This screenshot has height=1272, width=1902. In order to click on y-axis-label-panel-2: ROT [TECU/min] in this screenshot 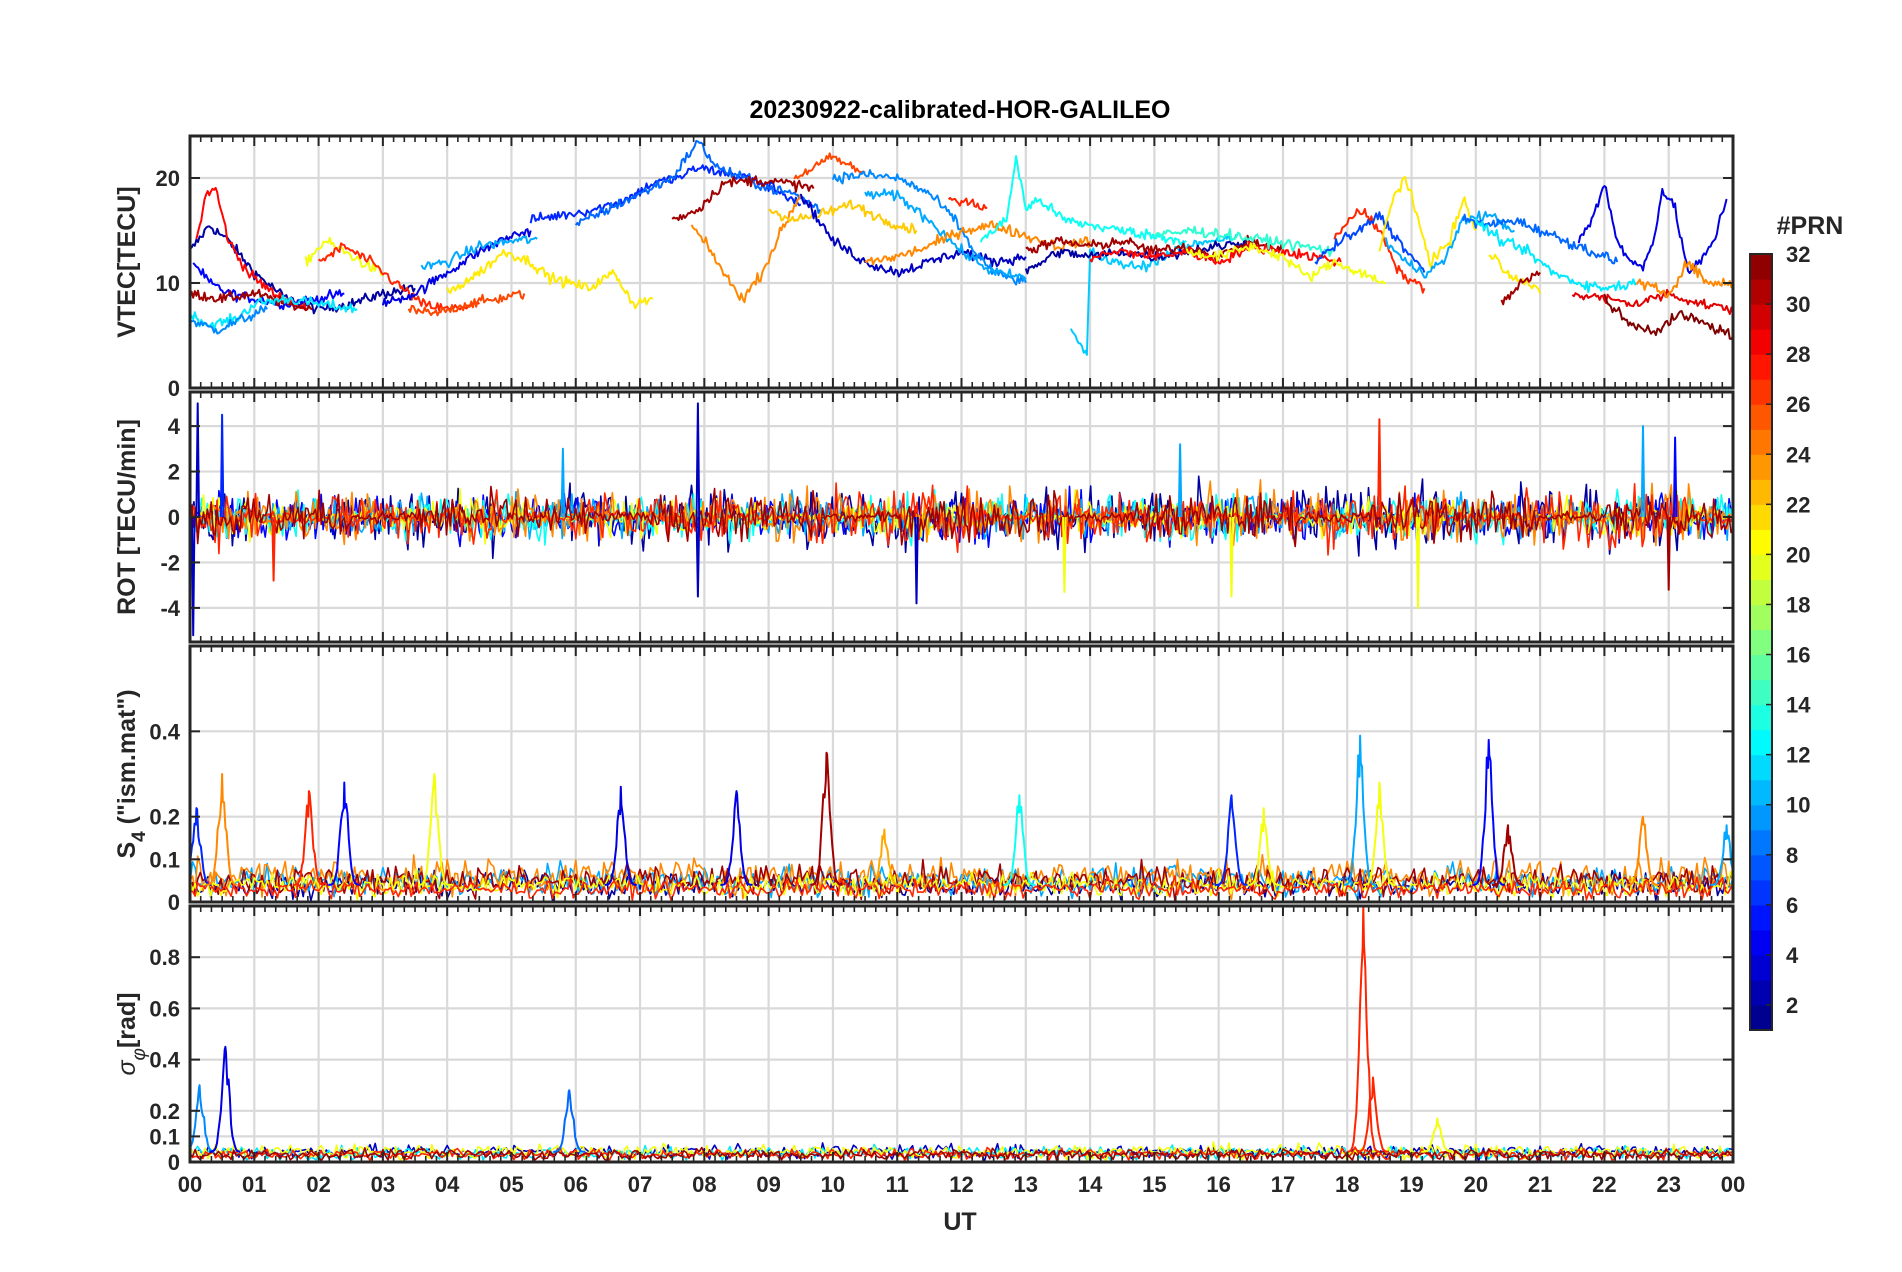, I will do `click(127, 517)`.